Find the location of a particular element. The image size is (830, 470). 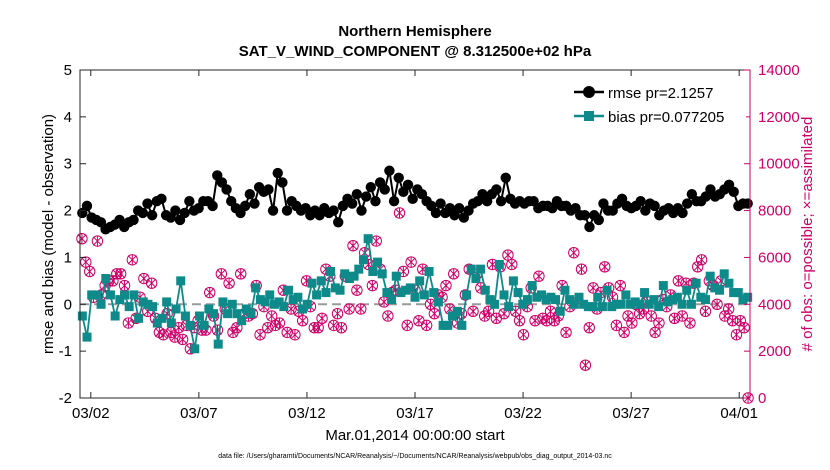

y-tick-label-left: 2 is located at coordinates (68, 211).